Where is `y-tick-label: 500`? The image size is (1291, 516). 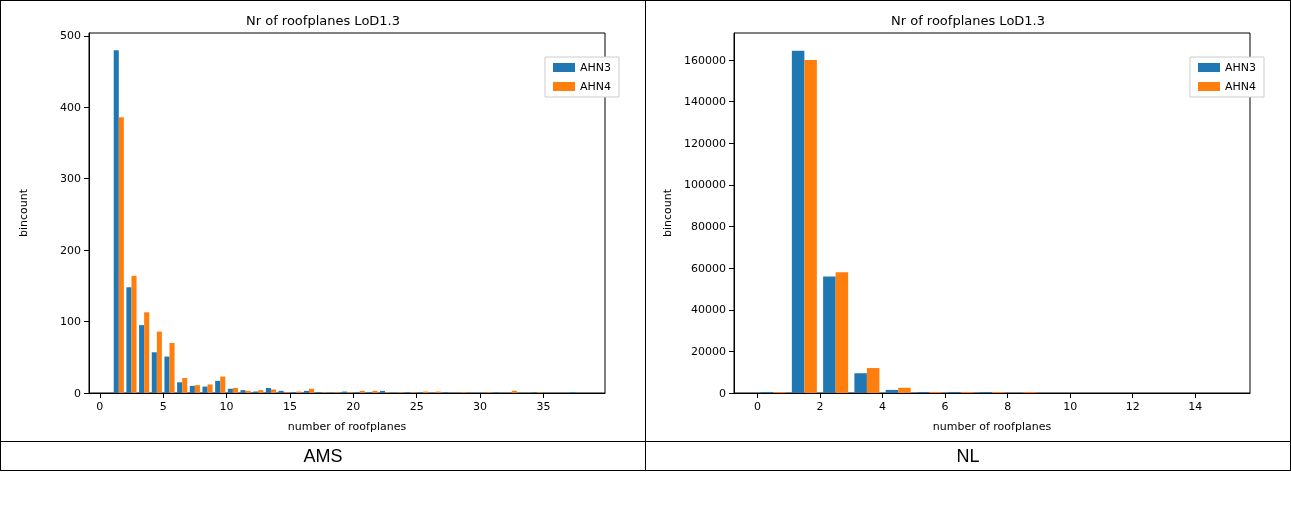 y-tick-label: 500 is located at coordinates (70, 36).